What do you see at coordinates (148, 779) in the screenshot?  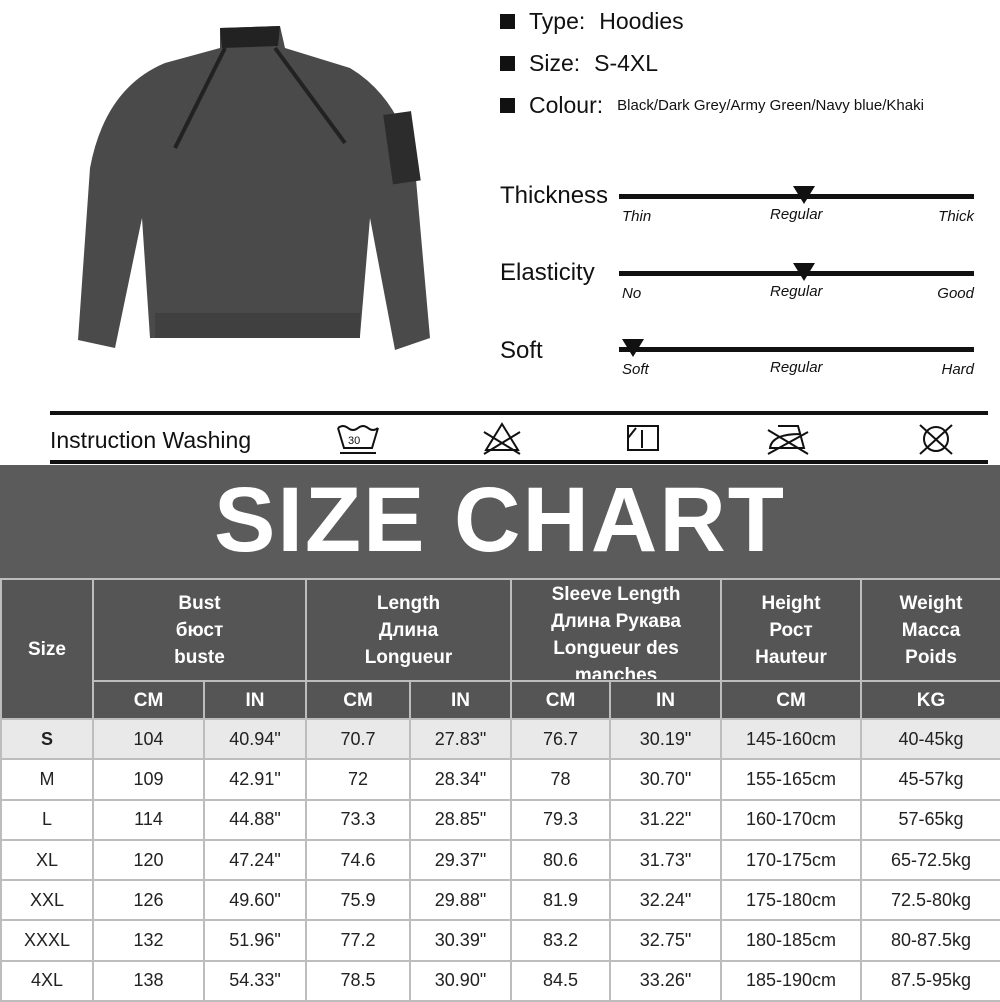 I see `value-cell: 109` at bounding box center [148, 779].